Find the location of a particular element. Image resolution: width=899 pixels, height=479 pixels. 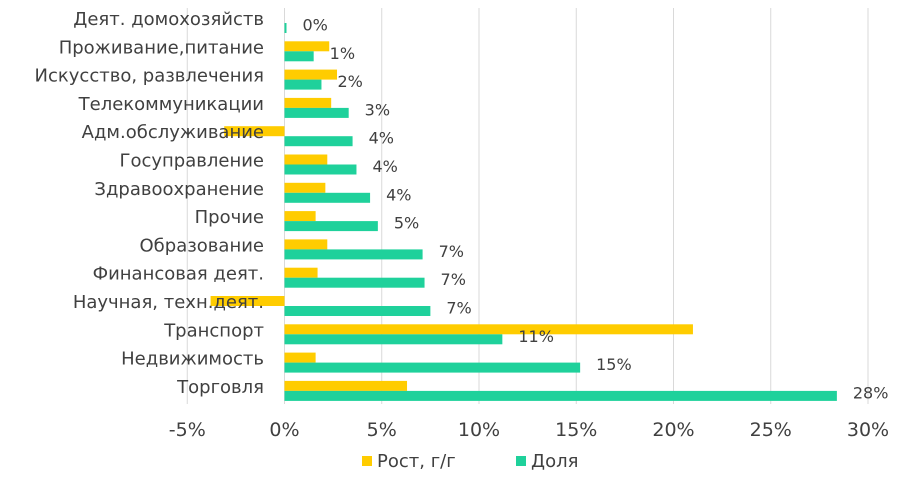

x-tick-label: 5% is located at coordinates (382, 430).